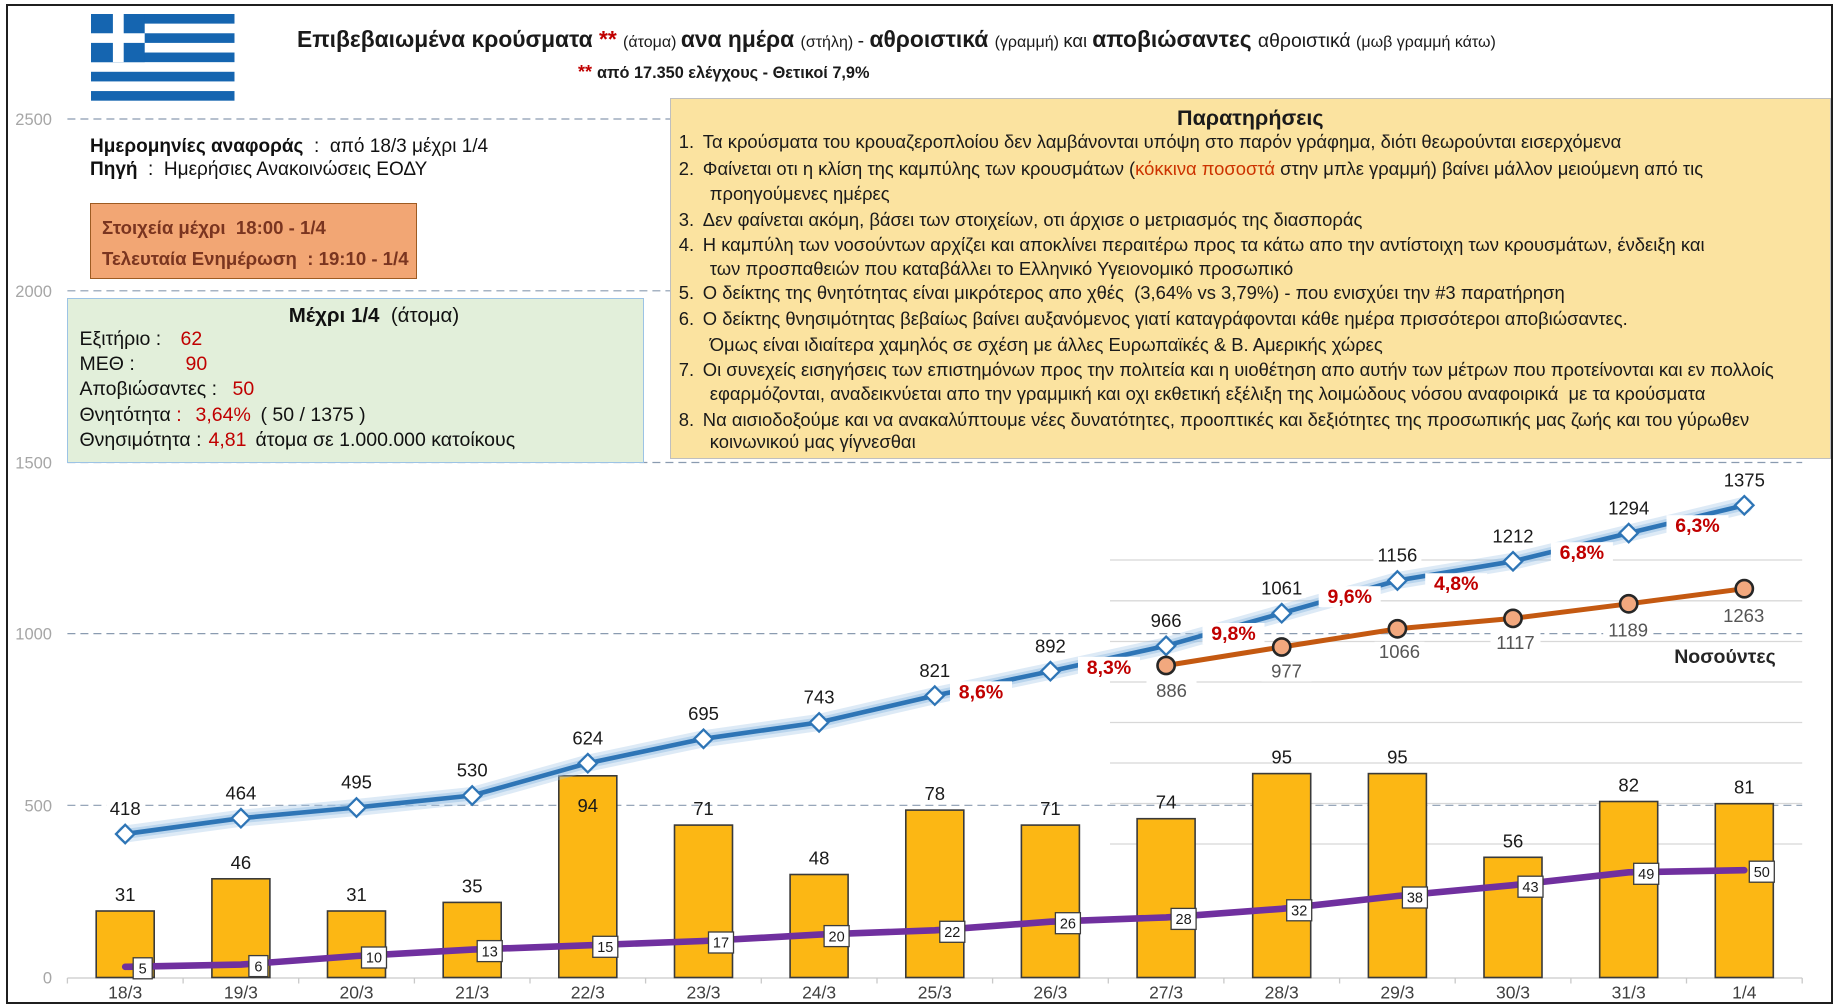 This screenshot has height=1008, width=1840. I want to click on svg-text: 1189, so click(1628, 630).